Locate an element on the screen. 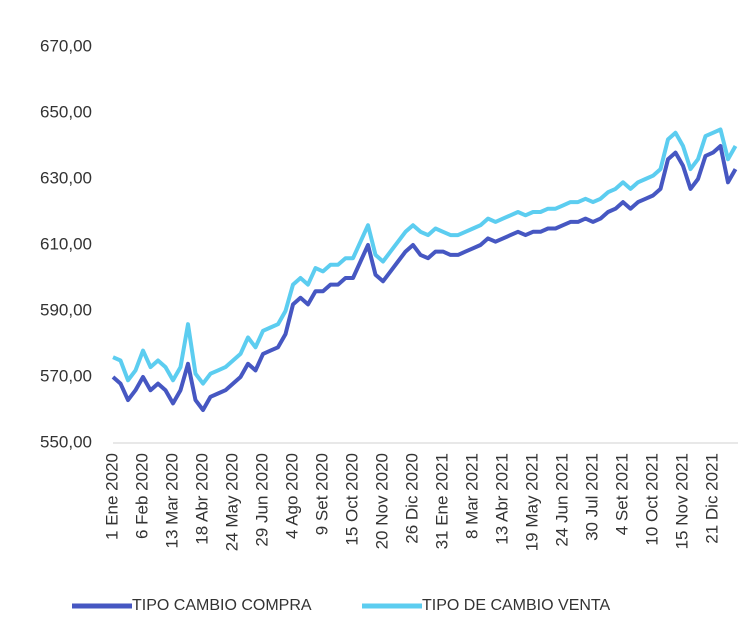 The image size is (744, 618). legend-label: TIPO CAMBIO COMPRA is located at coordinates (222, 605).